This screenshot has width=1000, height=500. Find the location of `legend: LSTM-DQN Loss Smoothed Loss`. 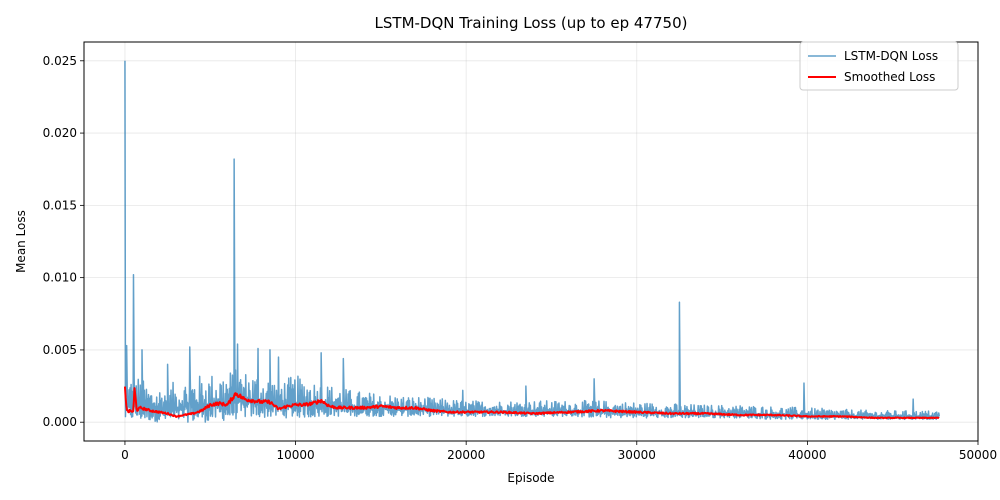

legend: LSTM-DQN Loss Smoothed Loss is located at coordinates (879, 66).